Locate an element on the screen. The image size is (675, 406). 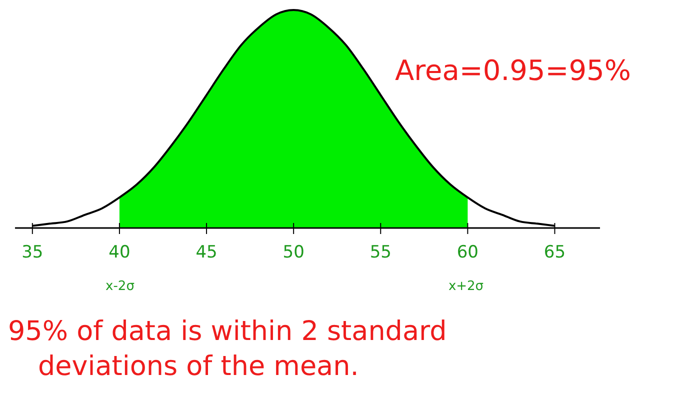
x-tick-label: 55 is located at coordinates (381, 252).